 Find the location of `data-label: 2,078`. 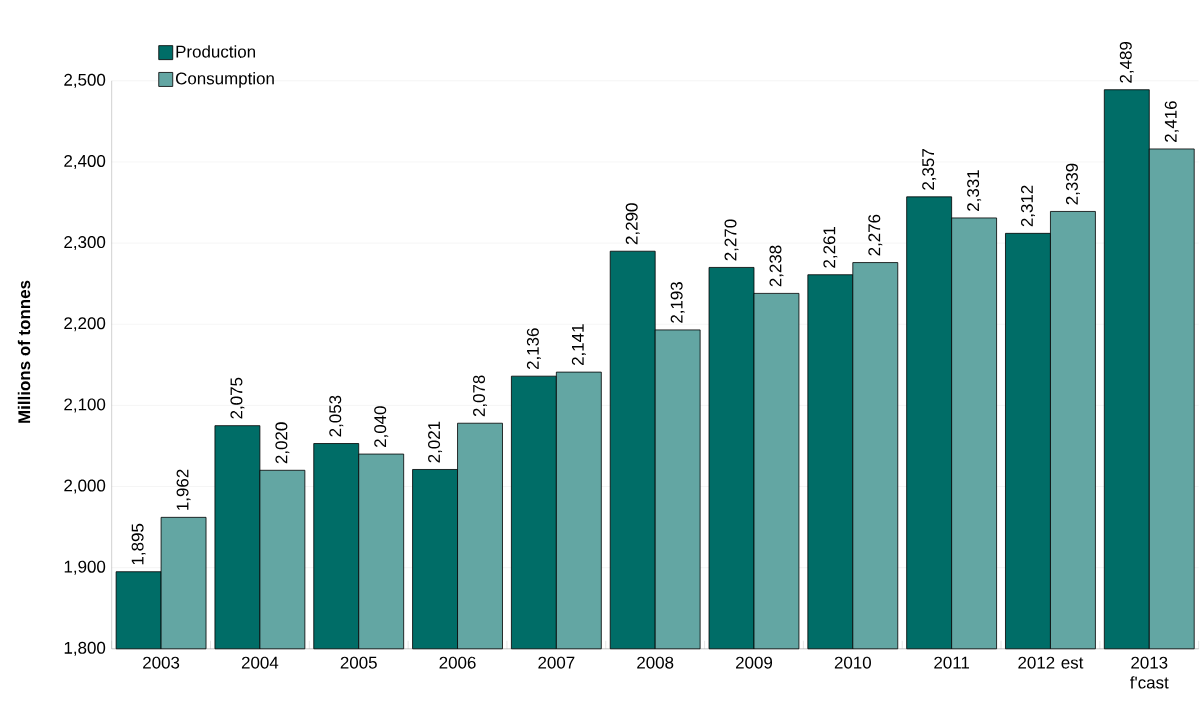

data-label: 2,078 is located at coordinates (480, 396).